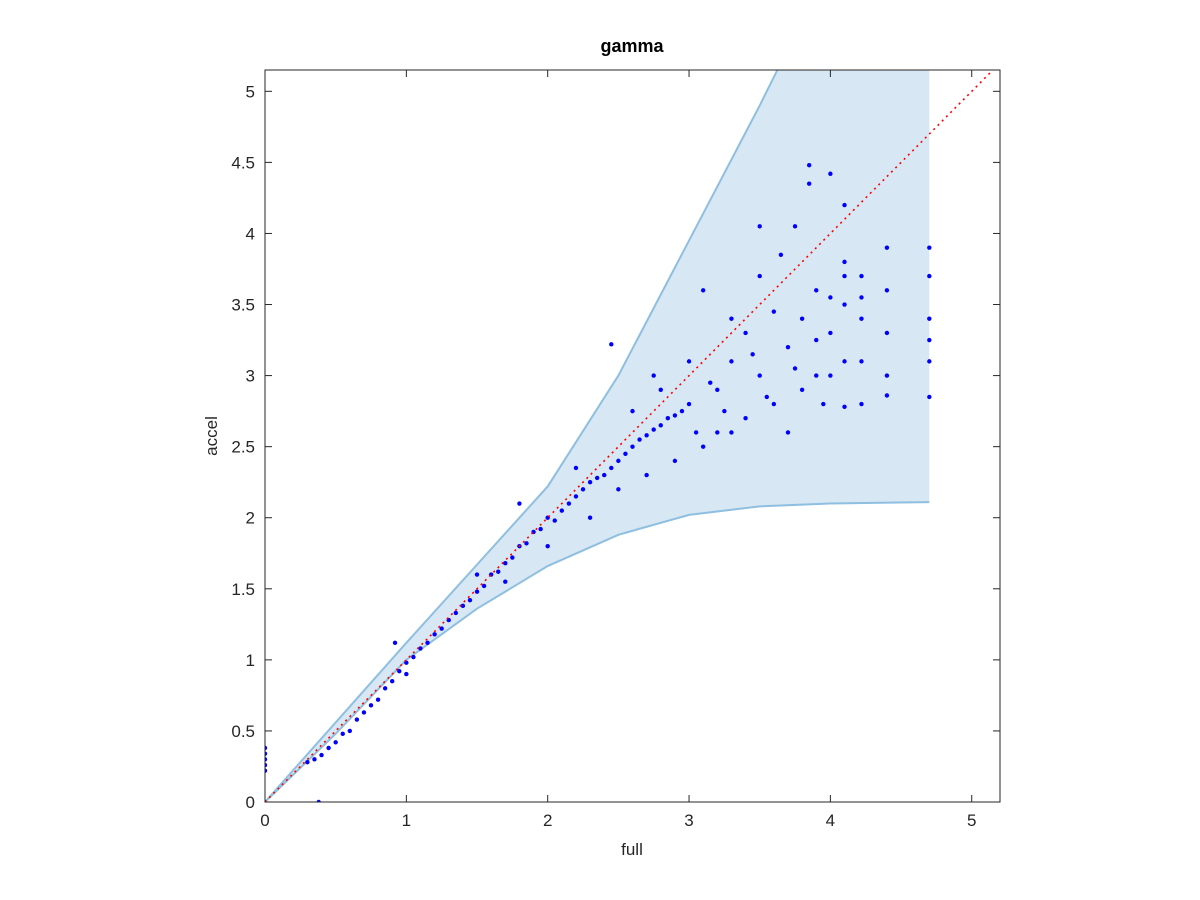 Image resolution: width=1200 pixels, height=900 pixels. What do you see at coordinates (250, 660) in the screenshot?
I see `y-tick-label: 1` at bounding box center [250, 660].